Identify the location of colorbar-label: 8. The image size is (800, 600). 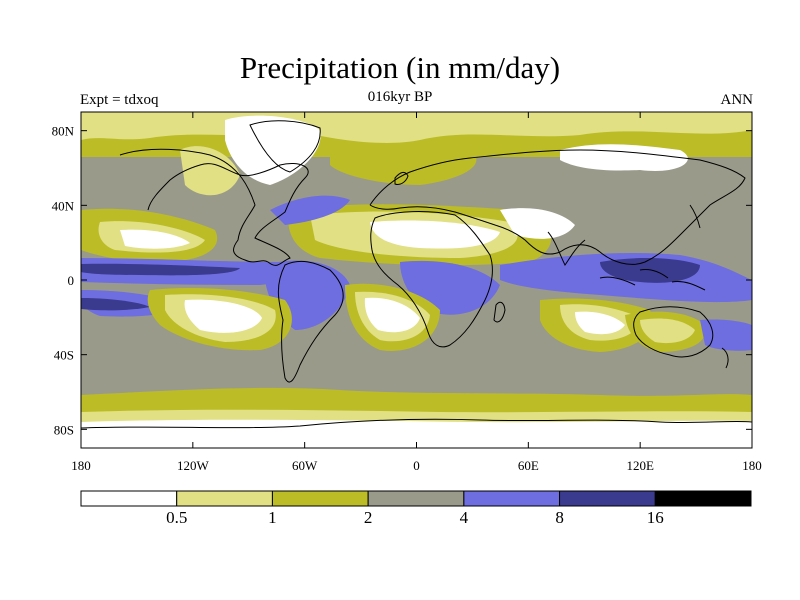
(559, 517).